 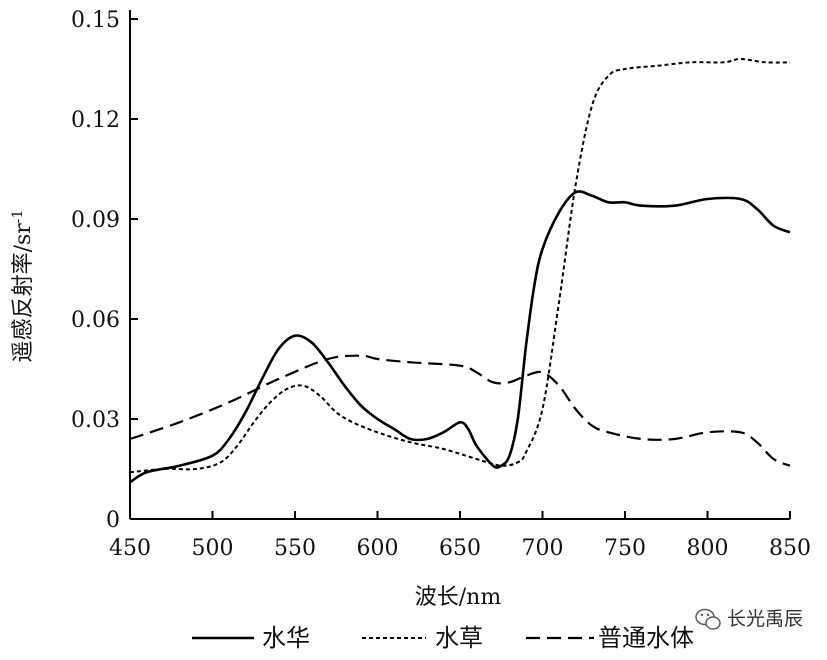 What do you see at coordinates (18, 217) in the screenshot?
I see `y-axis-title-superscript: -1` at bounding box center [18, 217].